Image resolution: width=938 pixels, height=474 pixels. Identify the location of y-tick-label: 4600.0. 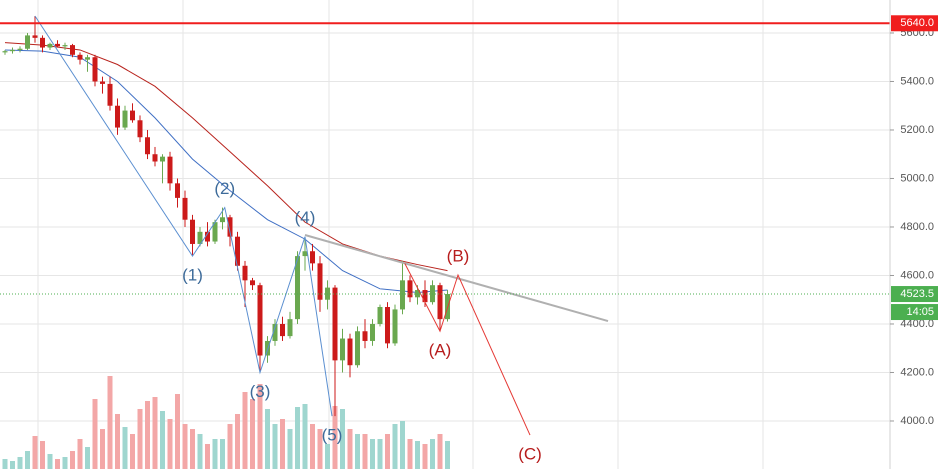
(917, 275).